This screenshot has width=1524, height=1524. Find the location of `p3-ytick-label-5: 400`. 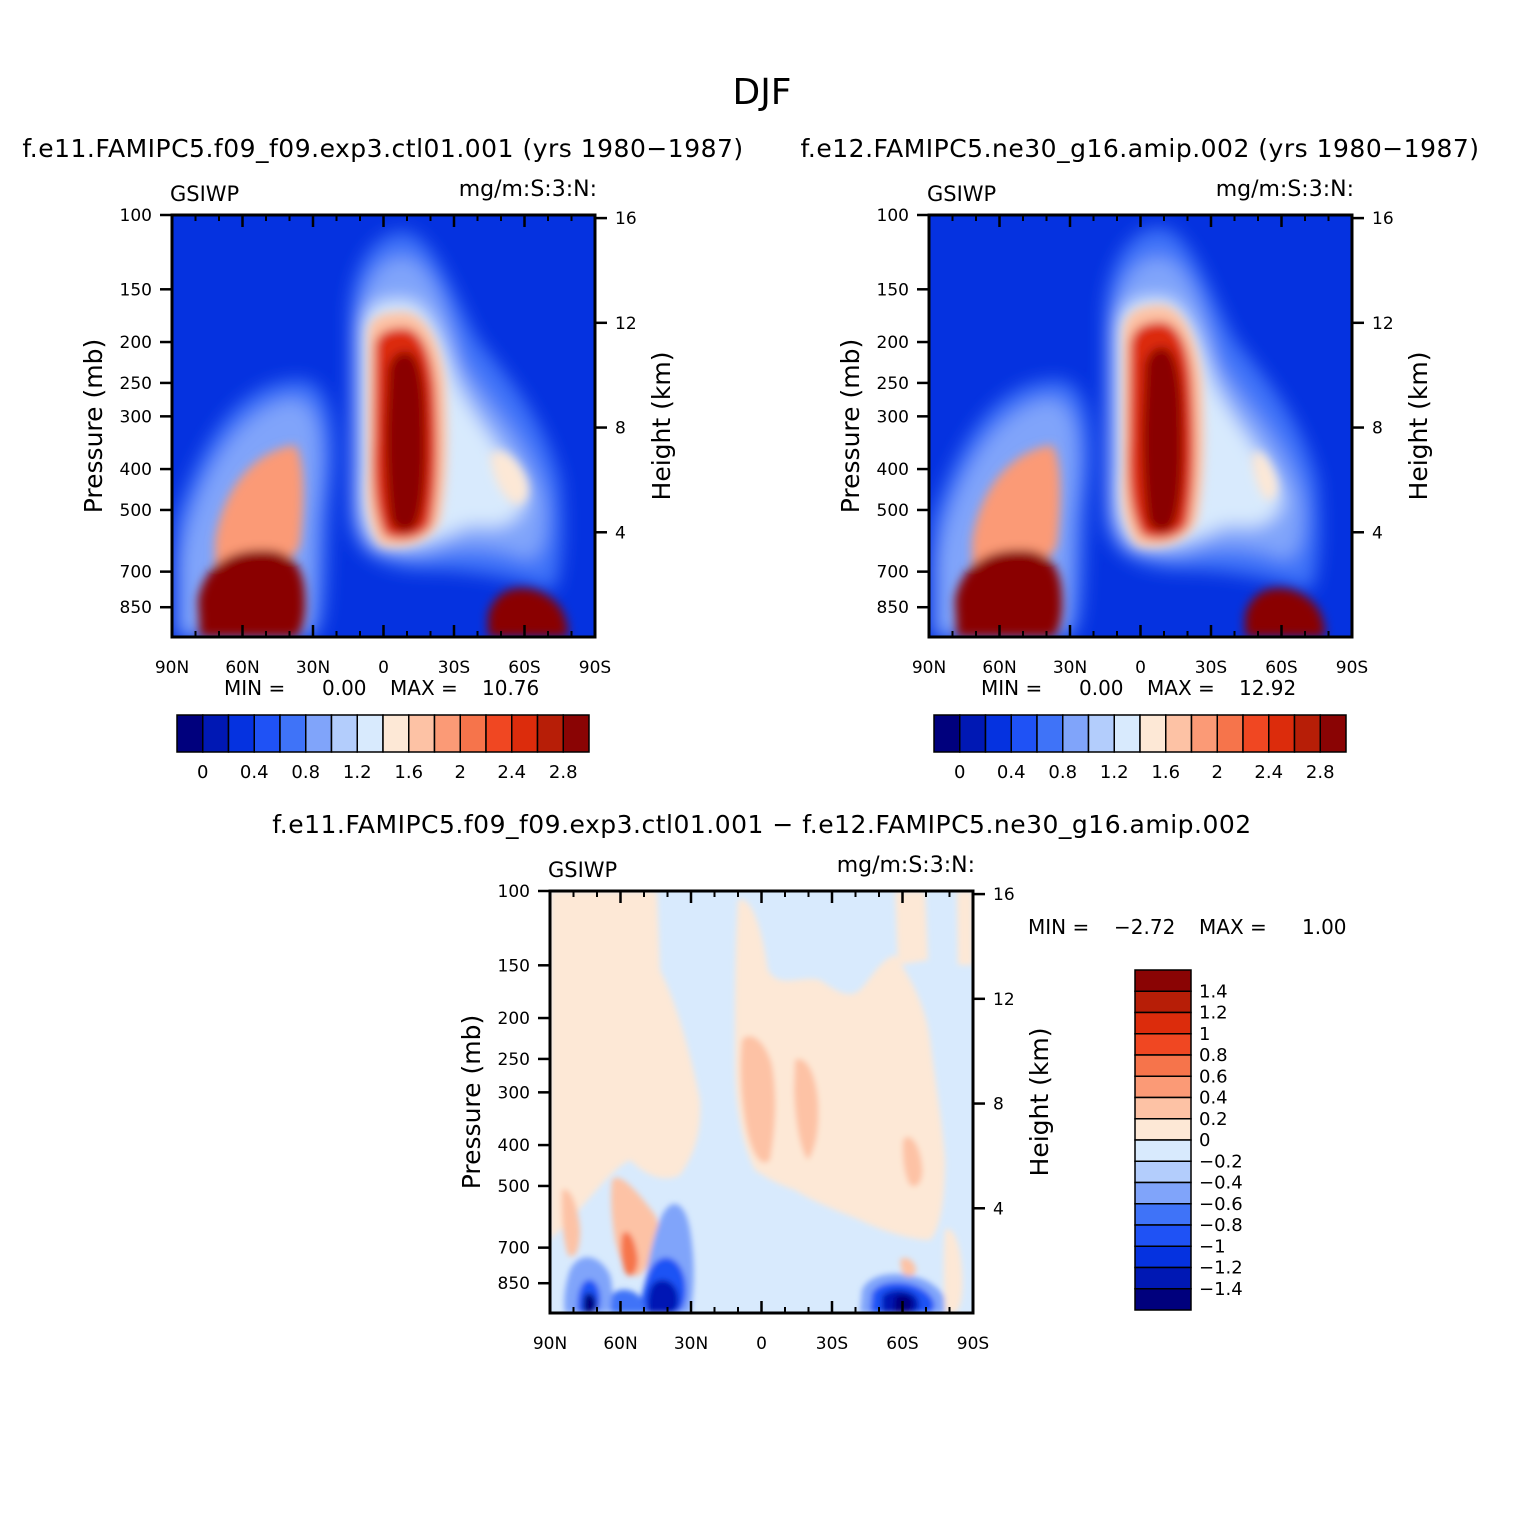

p3-ytick-label-5: 400 is located at coordinates (514, 1146).